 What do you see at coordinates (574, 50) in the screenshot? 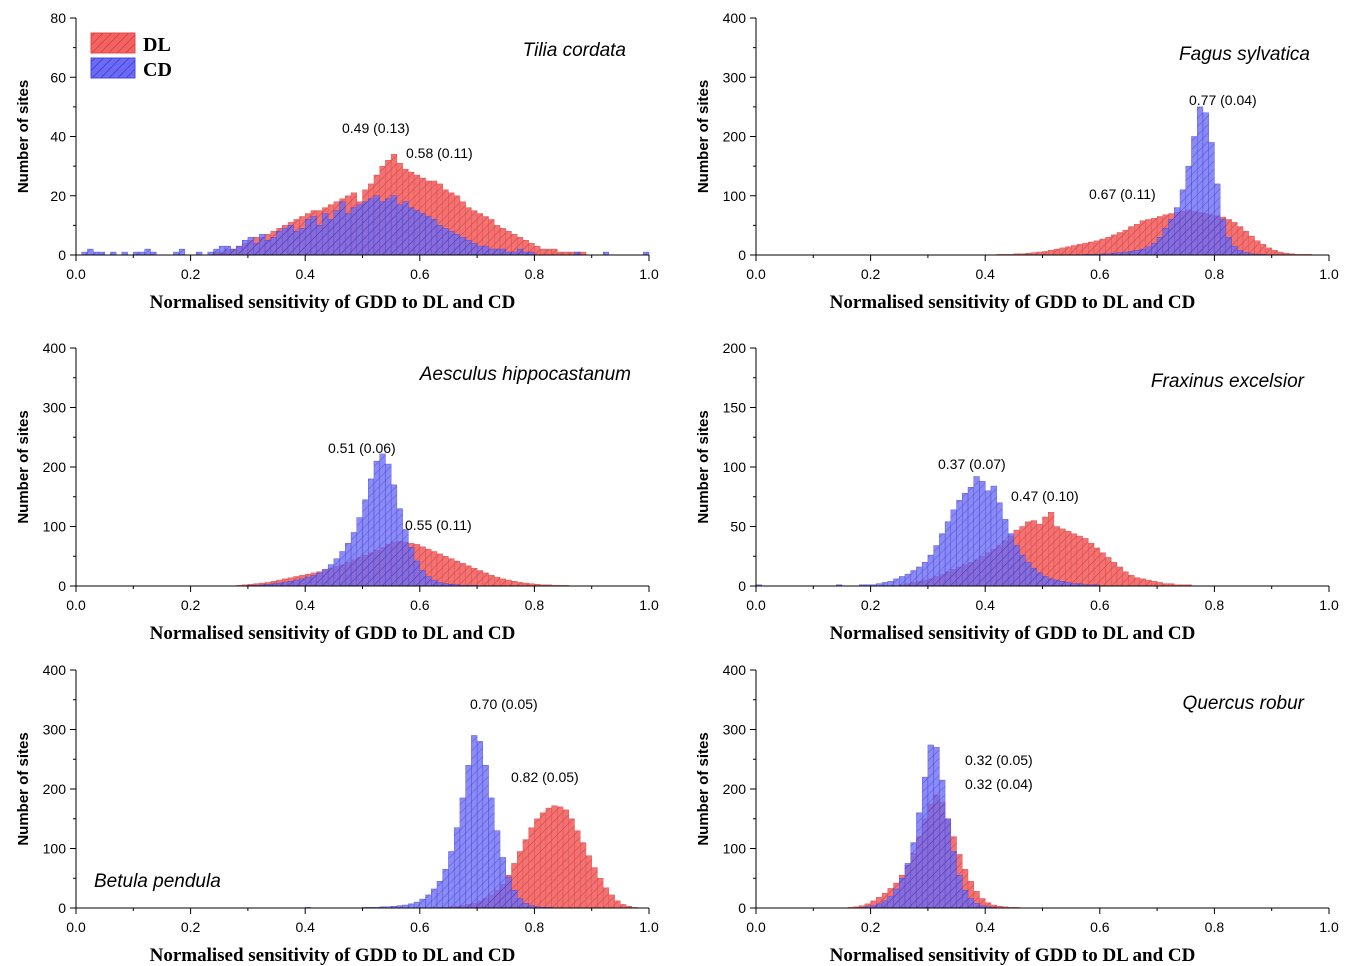
I see `species-title: Tilia cordata` at bounding box center [574, 50].